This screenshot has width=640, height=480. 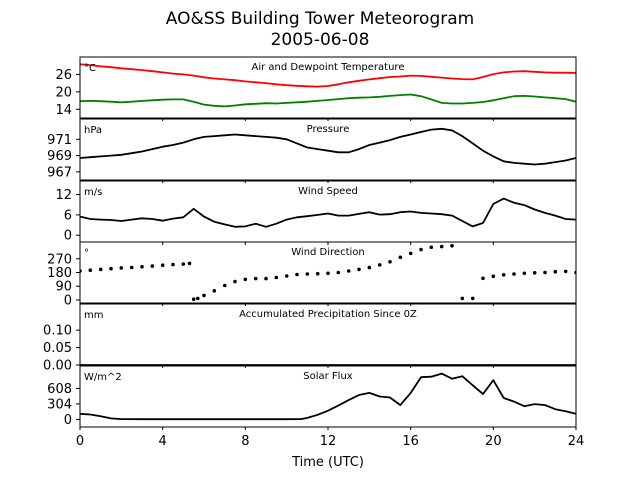 I want to click on x-axis: 0 4 8 12 16 20 24, so click(x=330, y=441).